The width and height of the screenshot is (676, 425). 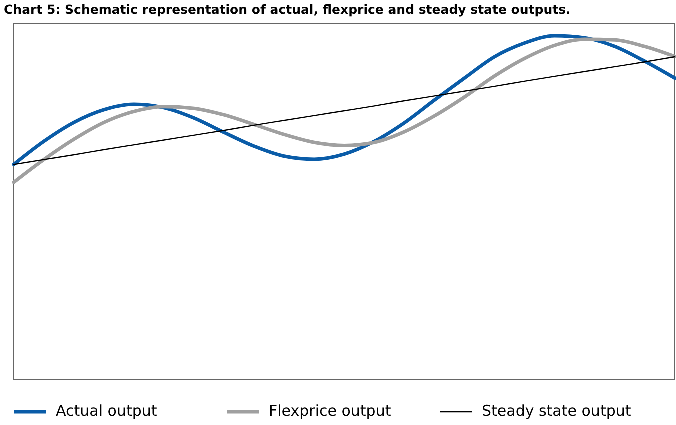 I want to click on legend-label: Actual output, so click(x=107, y=411).